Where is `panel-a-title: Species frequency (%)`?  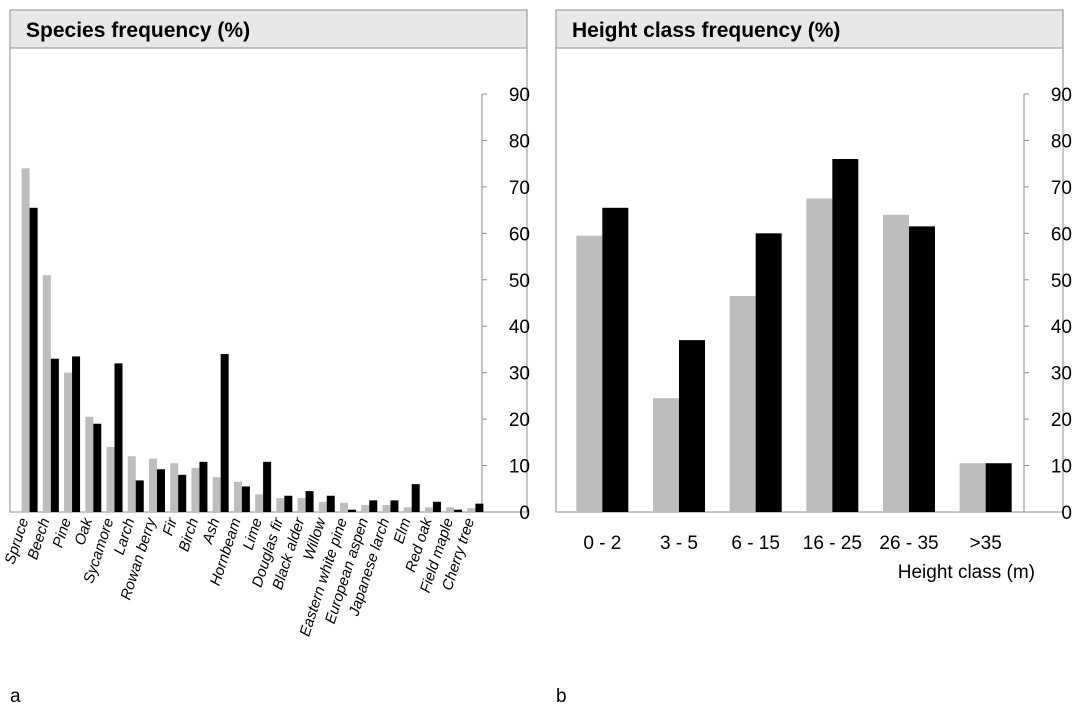
panel-a-title: Species frequency (%) is located at coordinates (138, 30).